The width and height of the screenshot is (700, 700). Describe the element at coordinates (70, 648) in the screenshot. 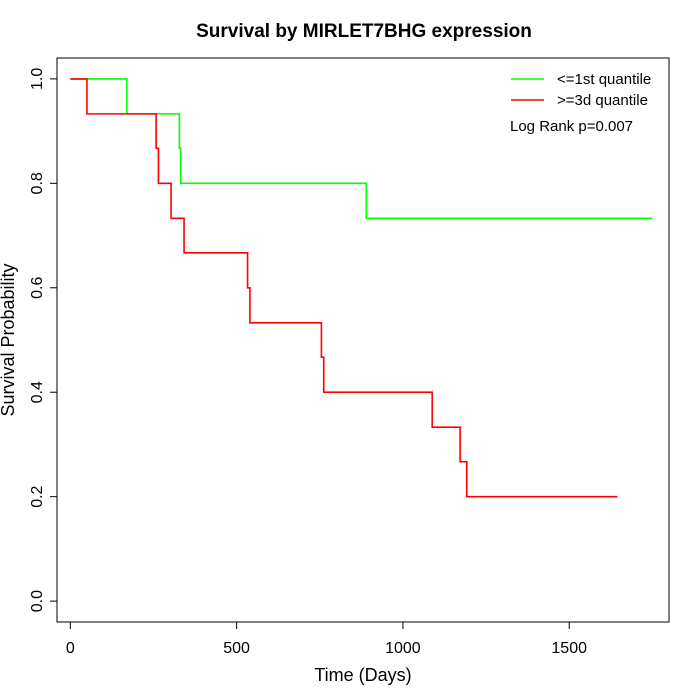

I see `x-tick-label: 0` at that location.